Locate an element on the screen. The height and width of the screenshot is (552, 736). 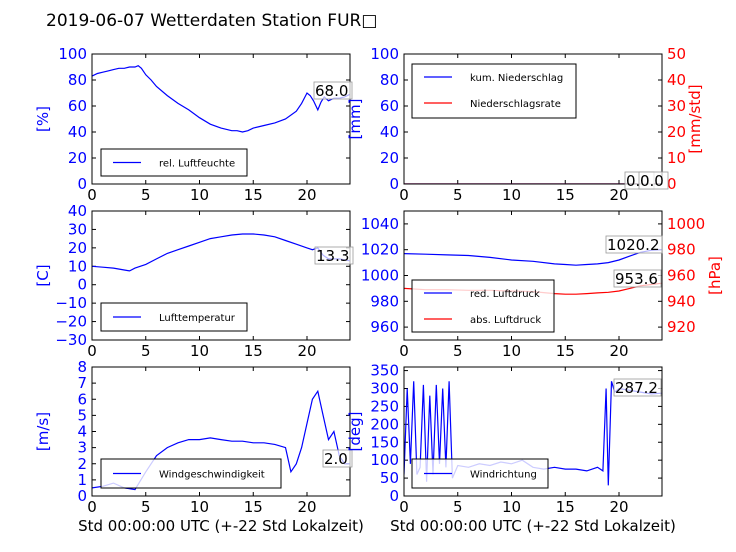
y2-tick-label: 1000 is located at coordinates (686, 224).